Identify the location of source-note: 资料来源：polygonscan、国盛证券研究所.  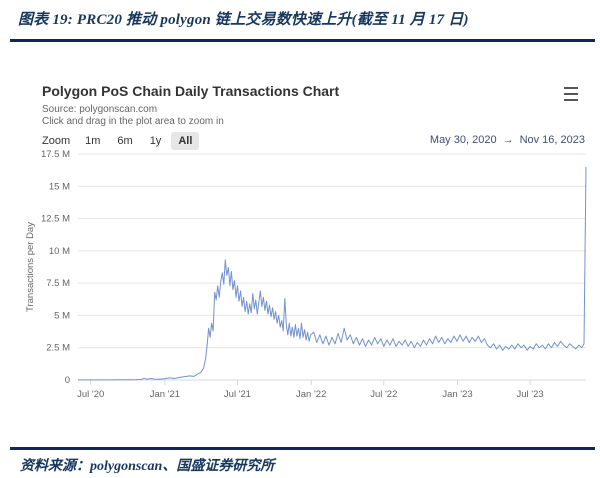
(147, 466).